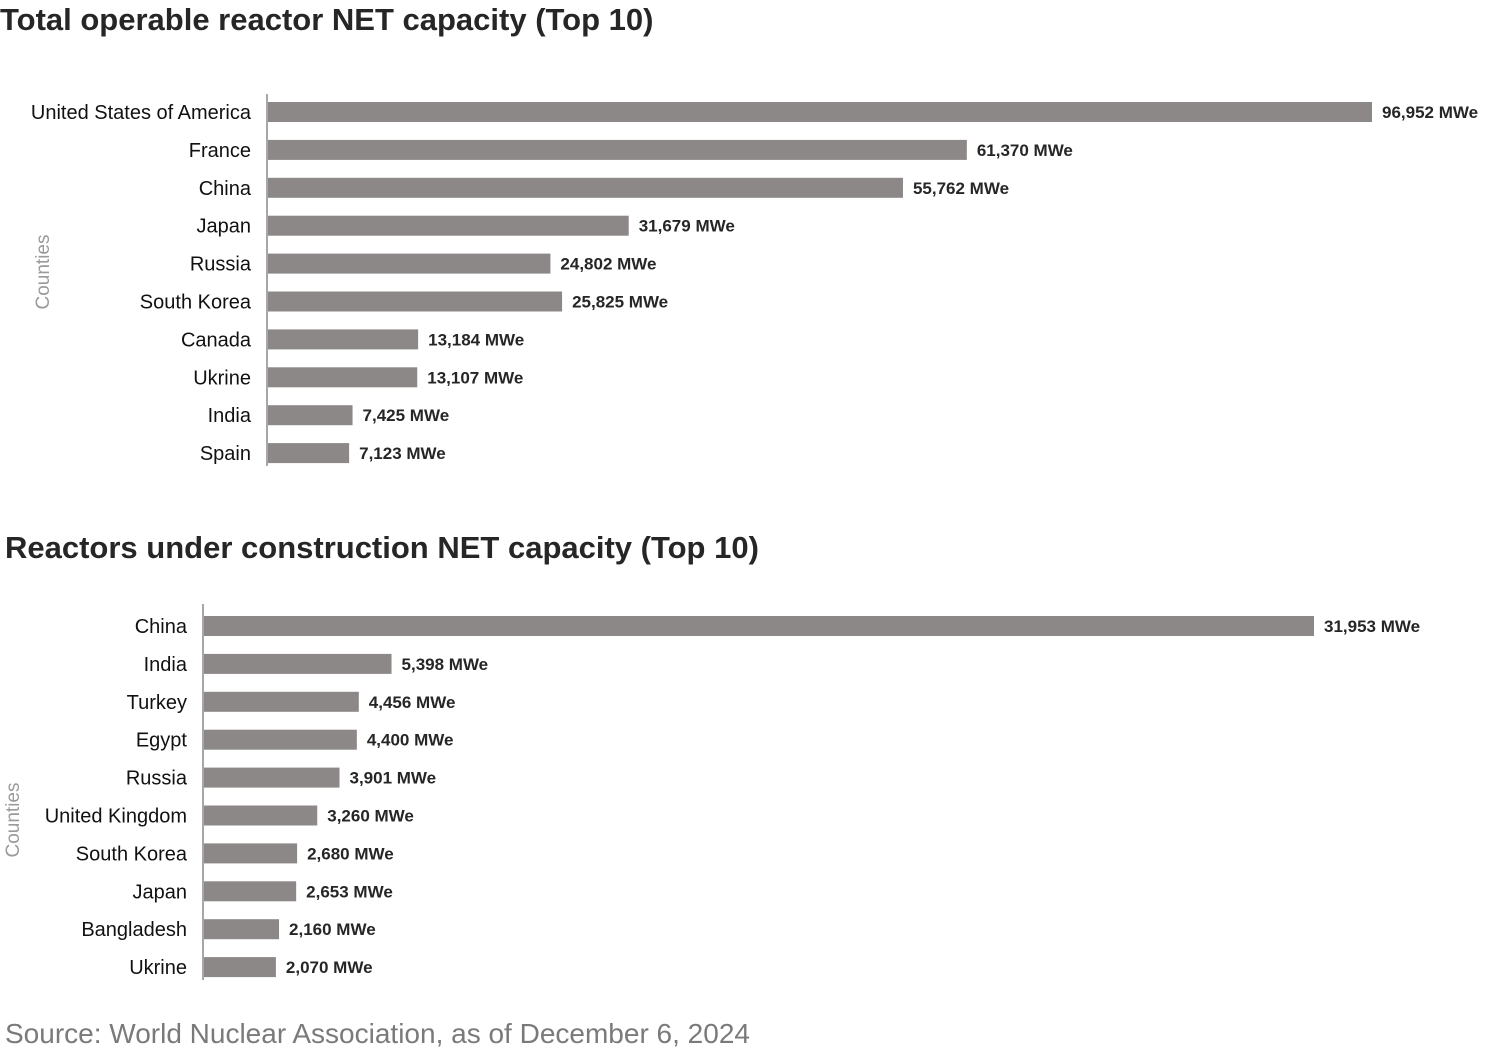  What do you see at coordinates (1025, 150) in the screenshot?
I see `chart-1-value-label: 61,370 MWe` at bounding box center [1025, 150].